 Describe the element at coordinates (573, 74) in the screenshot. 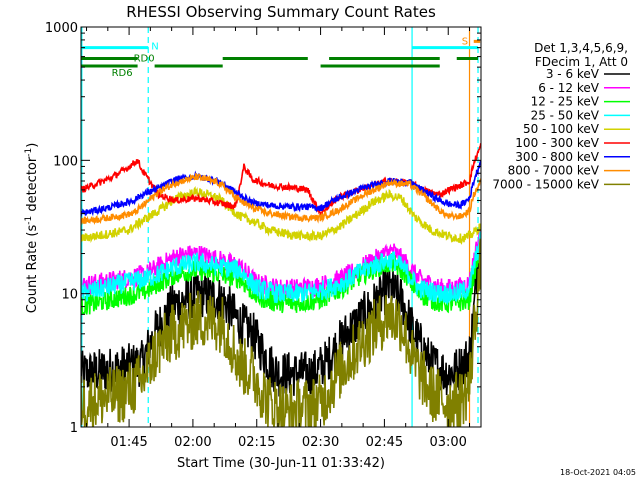

I see `legend-label: 3 - 6 keV` at that location.